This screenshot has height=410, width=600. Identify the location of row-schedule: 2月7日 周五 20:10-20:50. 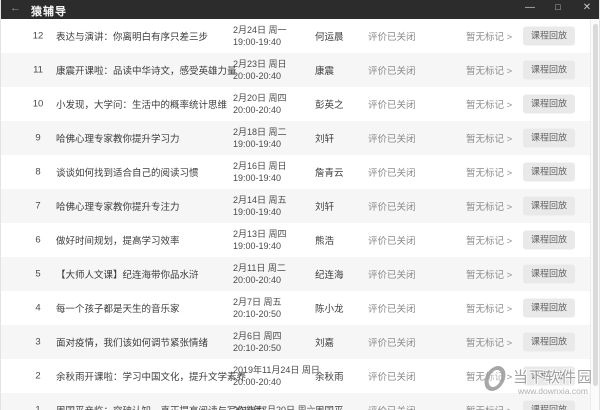
(257, 308).